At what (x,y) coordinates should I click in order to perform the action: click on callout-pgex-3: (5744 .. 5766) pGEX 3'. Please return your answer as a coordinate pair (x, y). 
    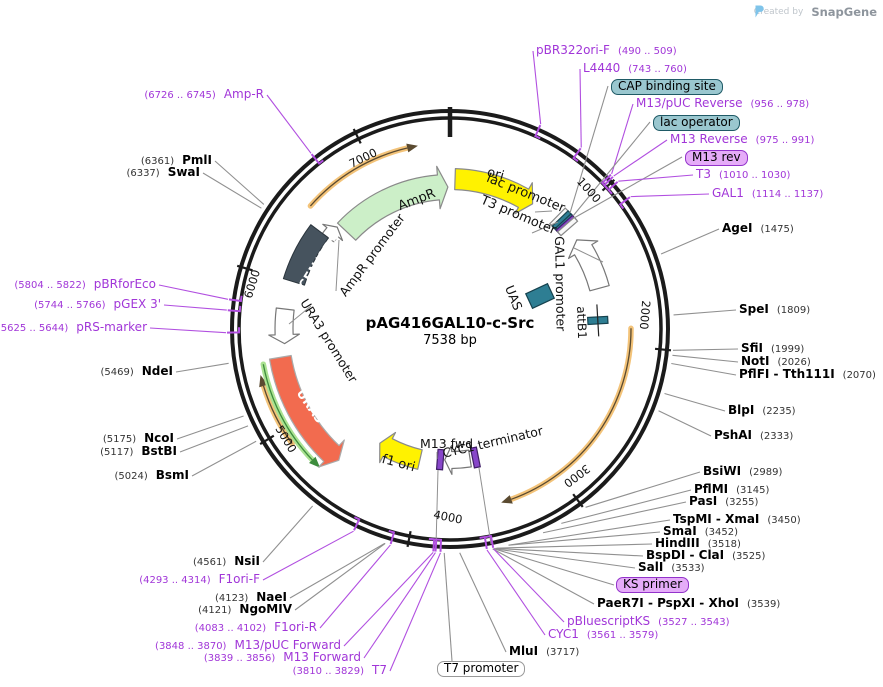
    Looking at the image, I should click on (97, 305).